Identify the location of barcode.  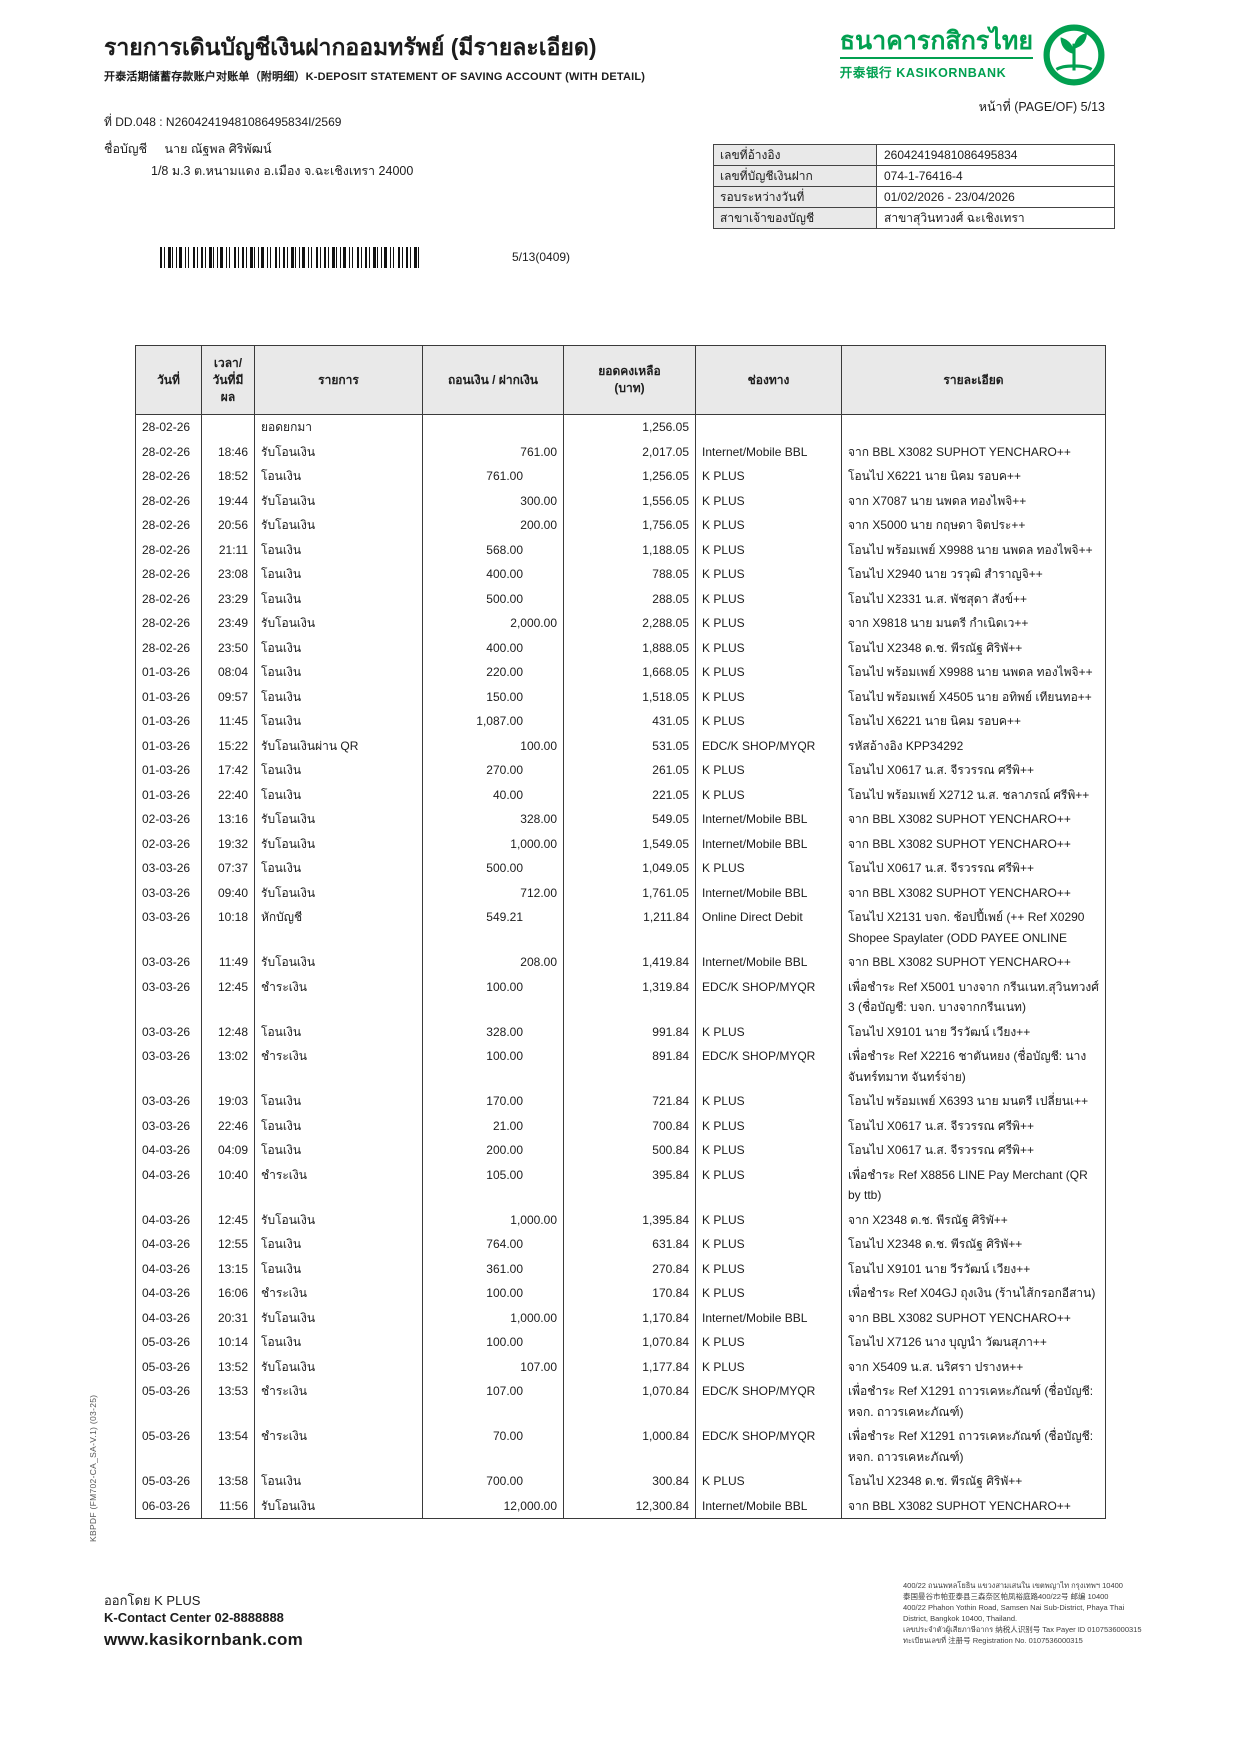
(291, 257).